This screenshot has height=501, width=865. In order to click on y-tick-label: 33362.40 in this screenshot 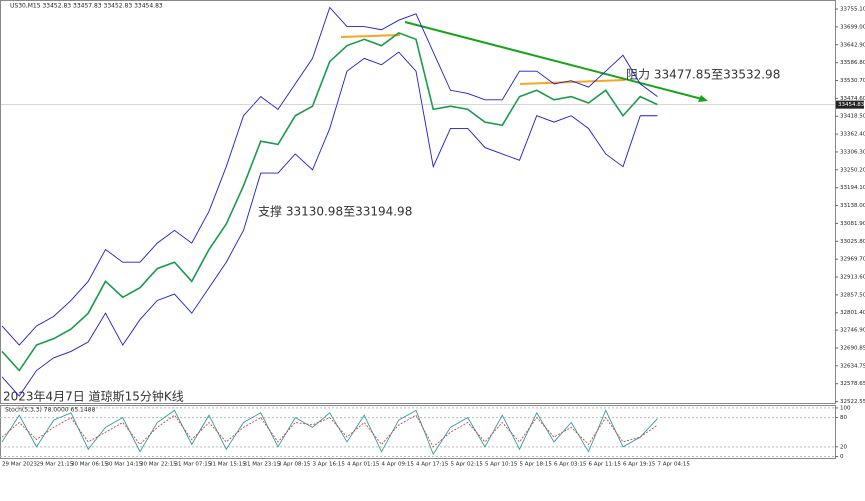, I will do `click(852, 135)`.